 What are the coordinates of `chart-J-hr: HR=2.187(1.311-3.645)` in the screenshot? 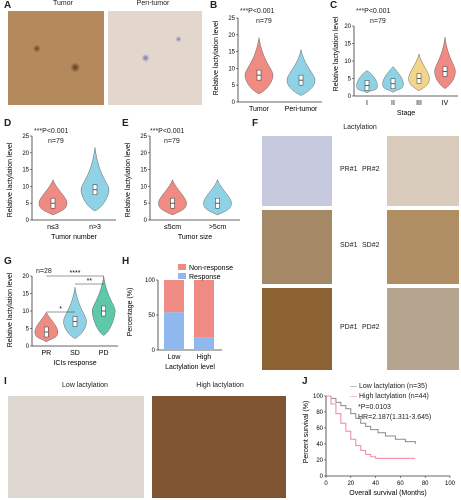 It's located at (395, 417).